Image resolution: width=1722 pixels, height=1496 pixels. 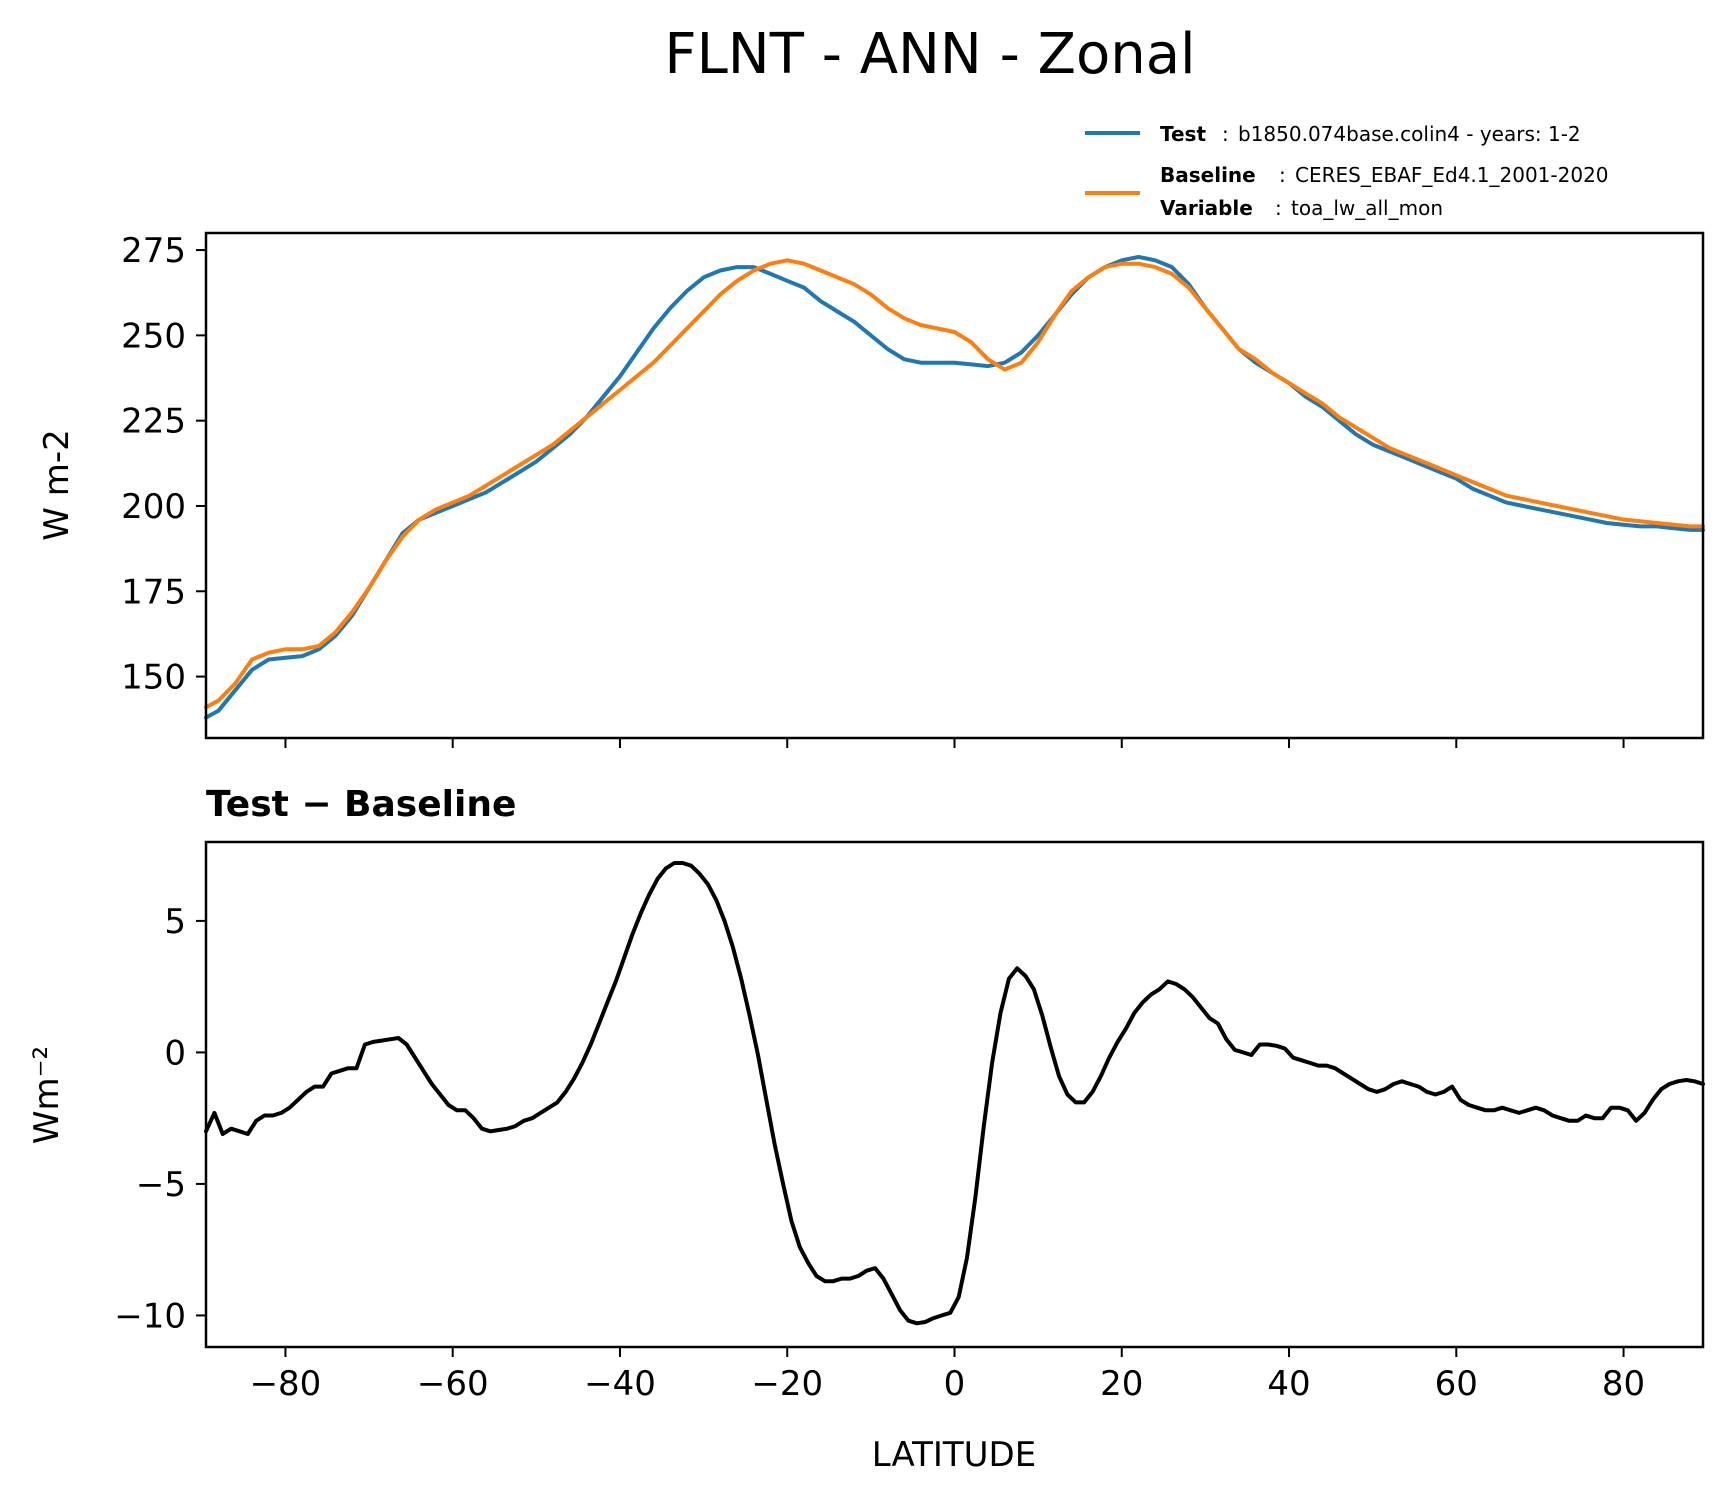 What do you see at coordinates (787, 1384) in the screenshot?
I see `bottom-x-tick-label: −20` at bounding box center [787, 1384].